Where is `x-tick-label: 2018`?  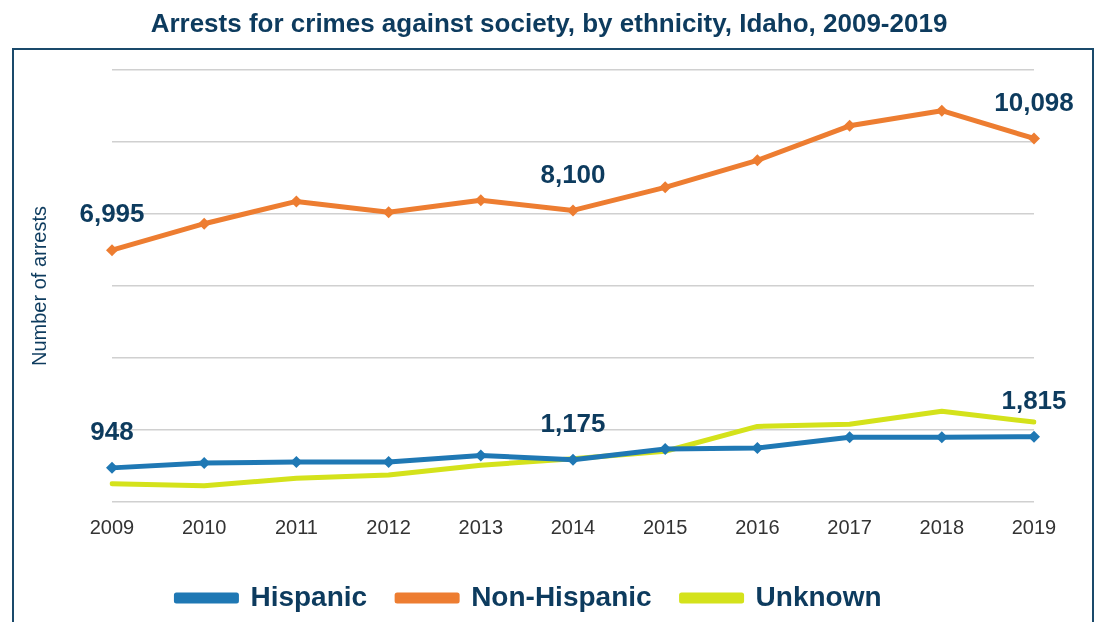 x-tick-label: 2018 is located at coordinates (942, 526).